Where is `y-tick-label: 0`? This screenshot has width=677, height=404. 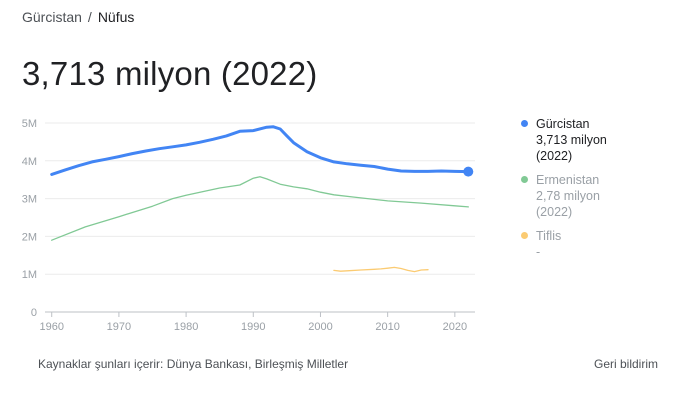 y-tick-label: 0 is located at coordinates (34, 313).